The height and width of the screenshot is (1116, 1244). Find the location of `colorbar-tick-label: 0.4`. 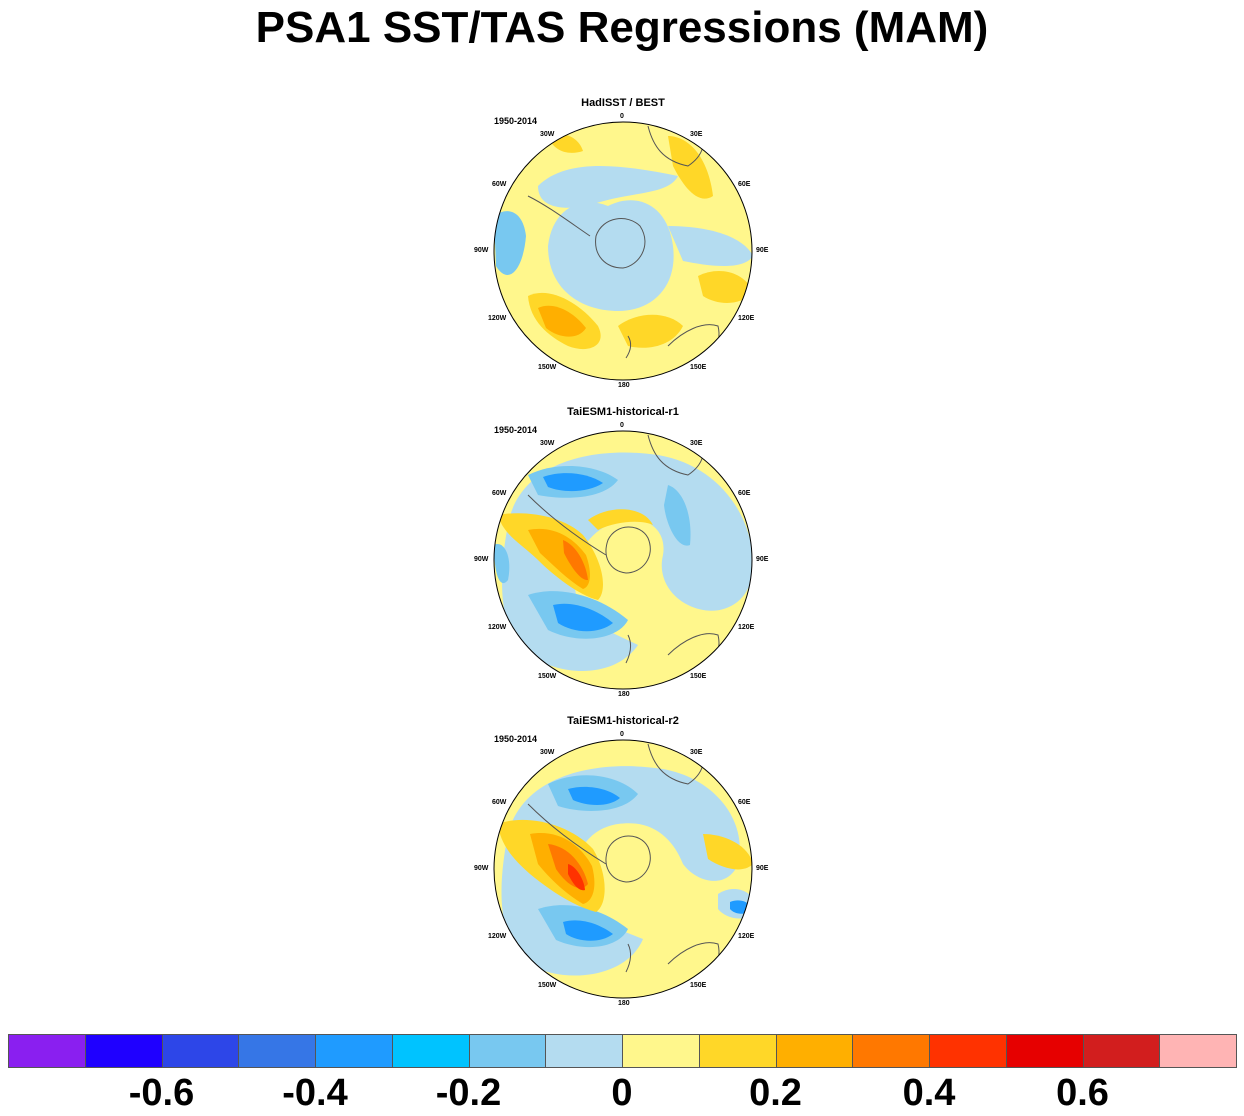

colorbar-tick-label: 0.4 is located at coordinates (929, 1093).